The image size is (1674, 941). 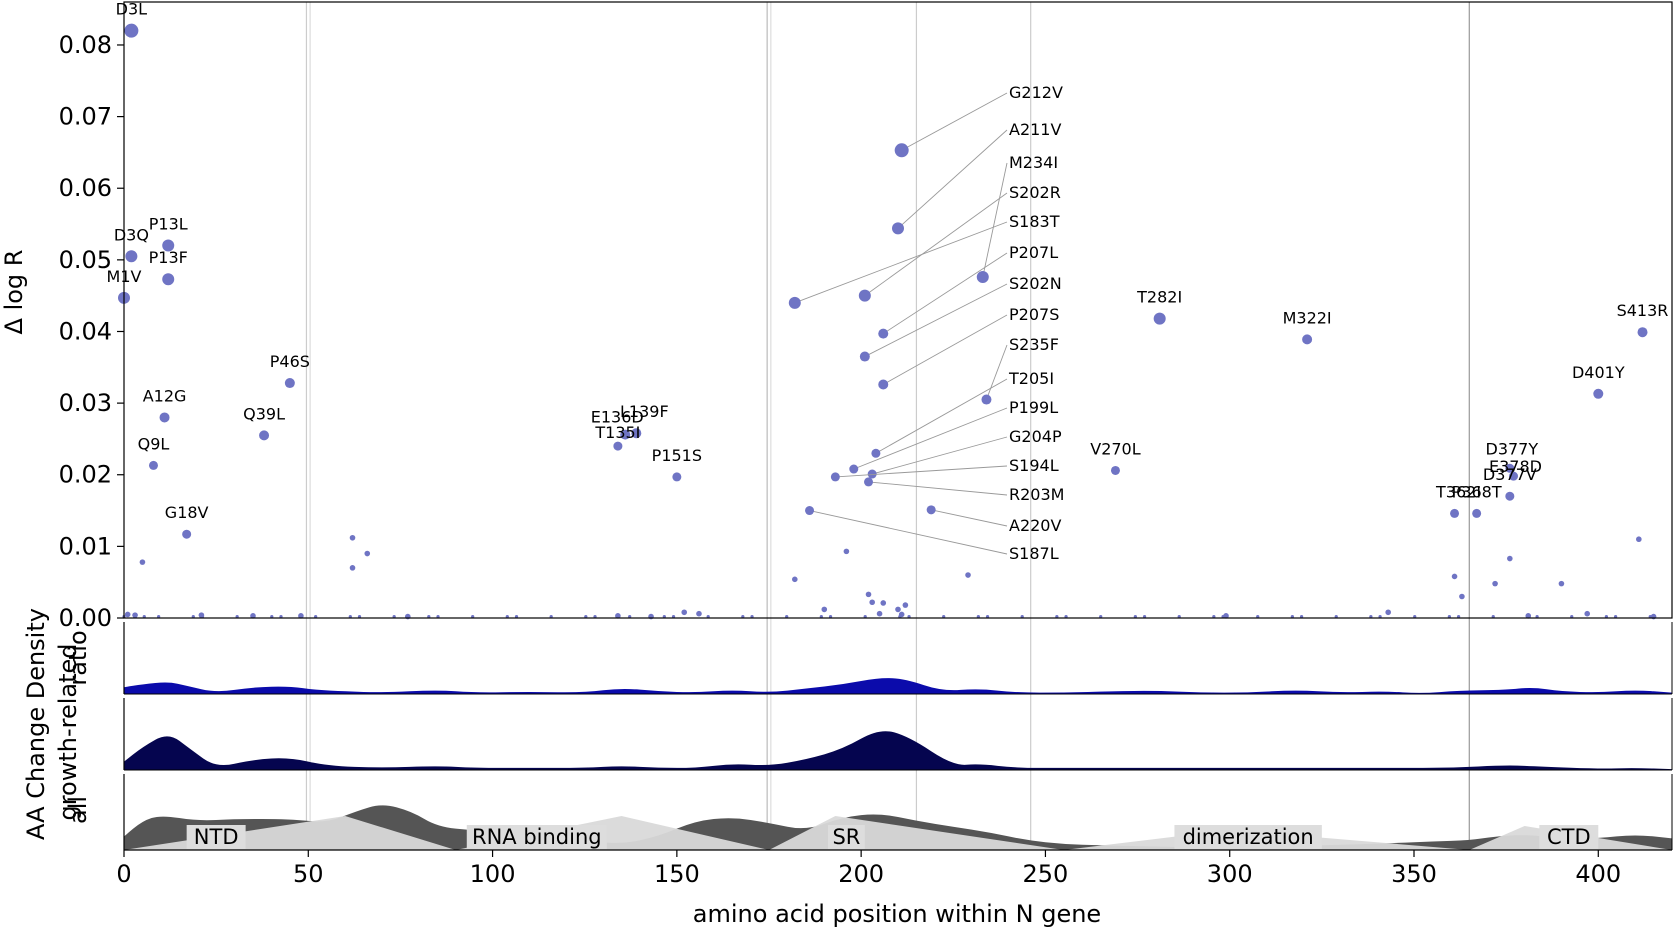 What do you see at coordinates (1230, 874) in the screenshot?
I see `x-tick-label: 300` at bounding box center [1230, 874].